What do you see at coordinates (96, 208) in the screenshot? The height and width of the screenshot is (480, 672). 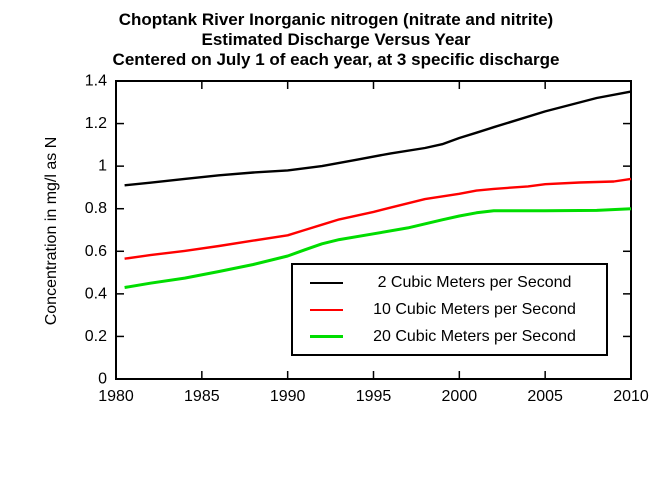 I see `y-tick-label: 0.8` at bounding box center [96, 208].